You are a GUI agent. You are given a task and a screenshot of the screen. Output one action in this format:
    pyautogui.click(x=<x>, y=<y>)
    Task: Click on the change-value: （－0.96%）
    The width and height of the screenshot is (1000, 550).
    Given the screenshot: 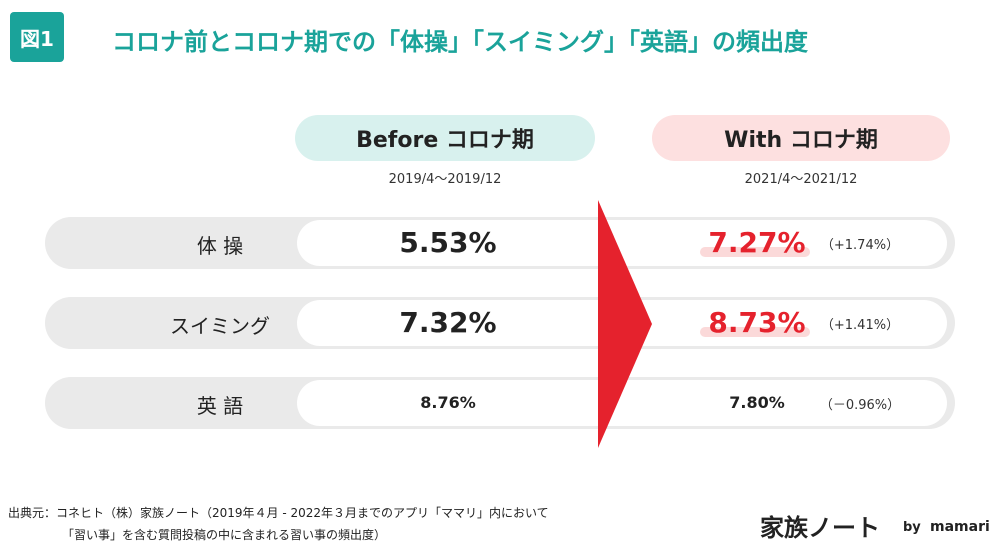 What is the action you would take?
    pyautogui.click(x=860, y=405)
    